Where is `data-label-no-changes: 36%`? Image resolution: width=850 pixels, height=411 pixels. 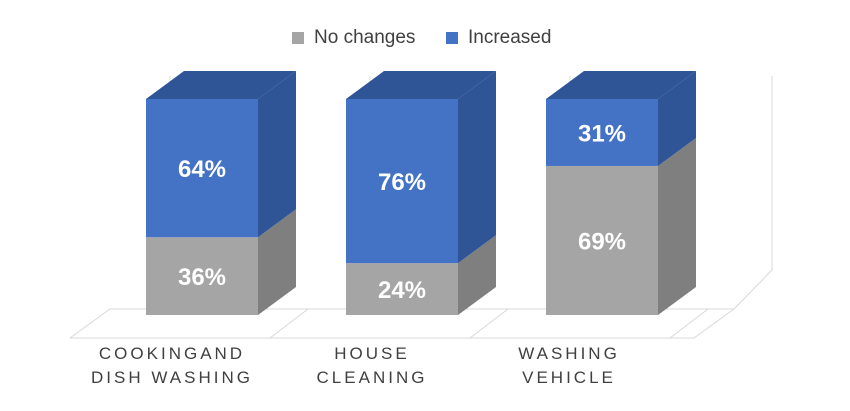 data-label-no-changes: 36% is located at coordinates (202, 277).